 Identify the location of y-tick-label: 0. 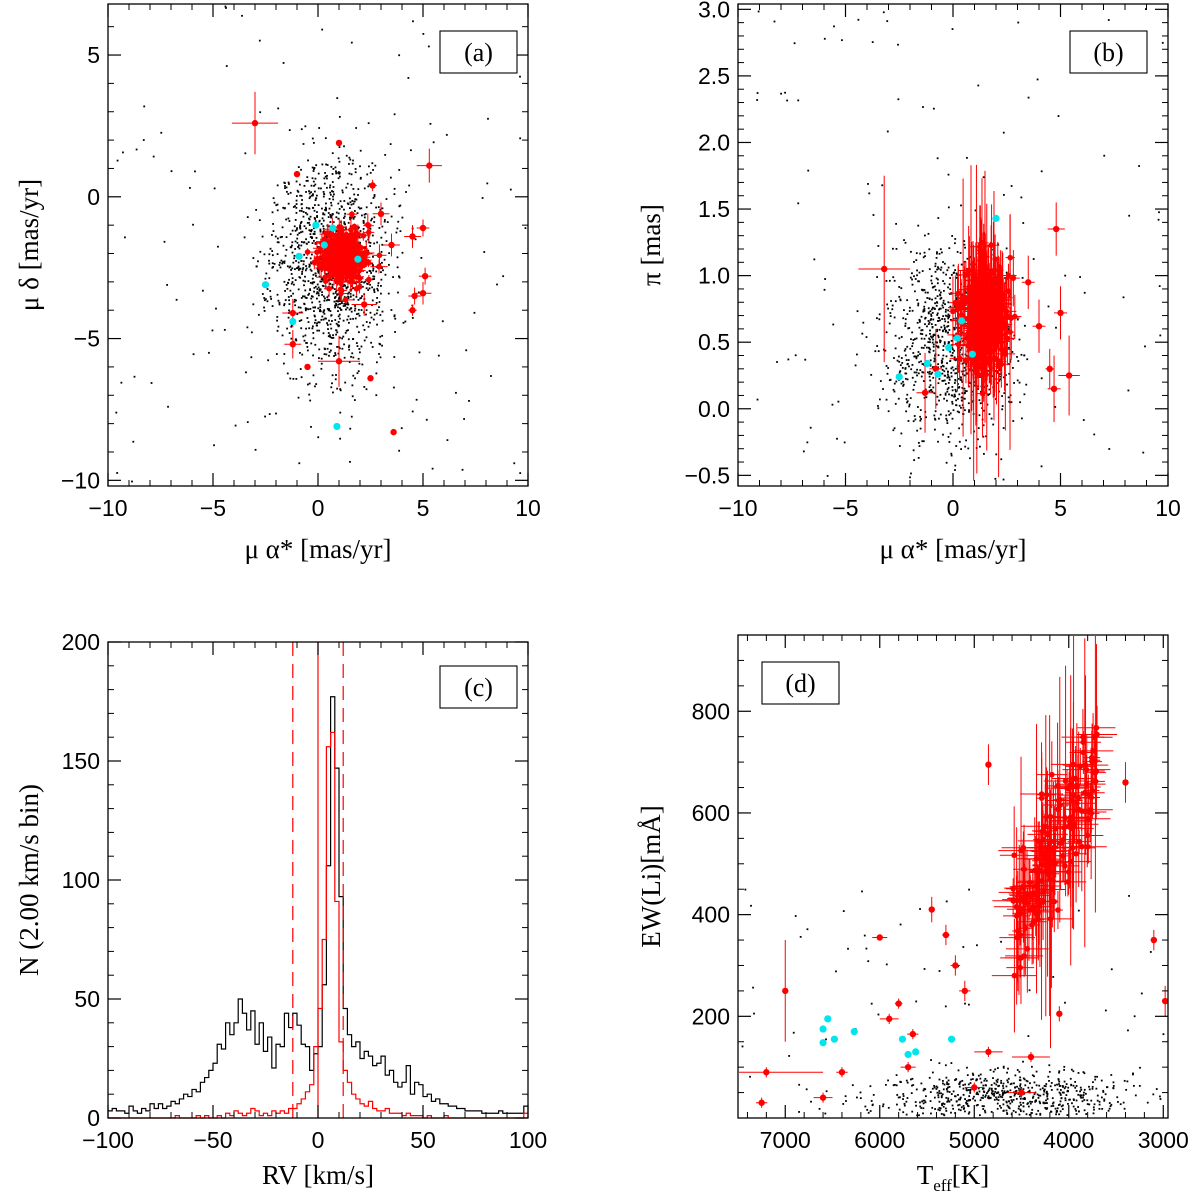
(93, 1118).